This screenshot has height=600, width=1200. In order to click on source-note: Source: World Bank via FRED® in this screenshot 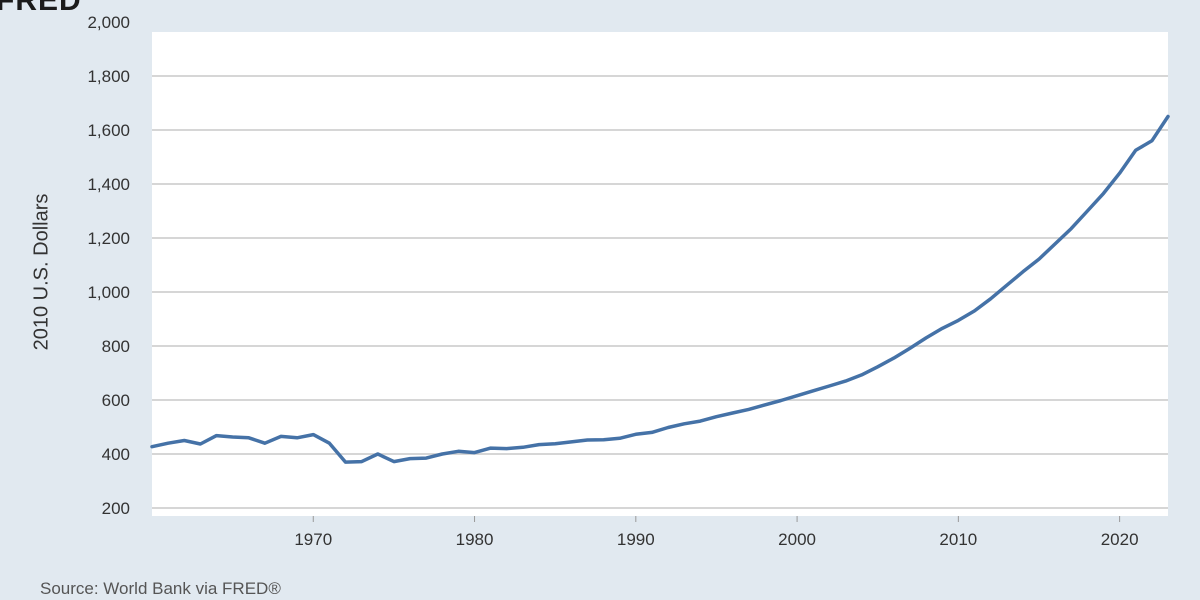, I will do `click(160, 588)`.